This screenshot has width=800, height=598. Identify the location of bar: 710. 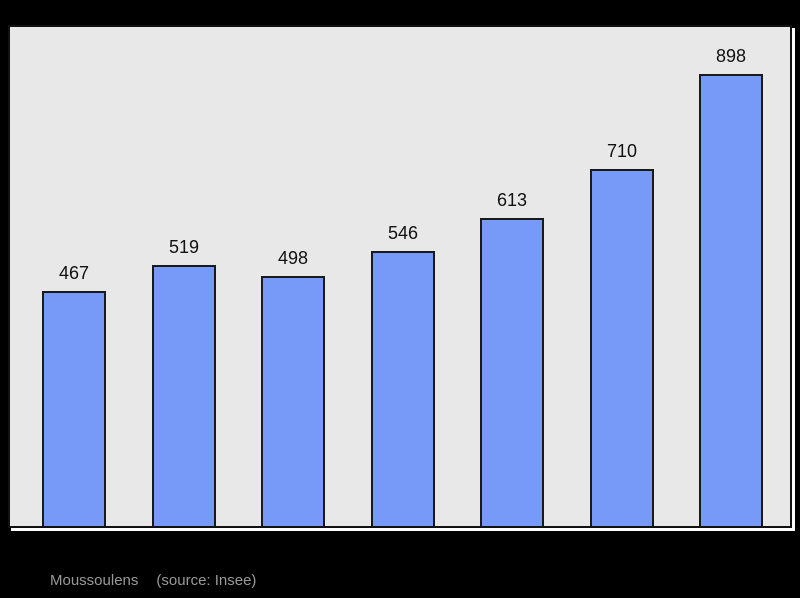
(622, 333).